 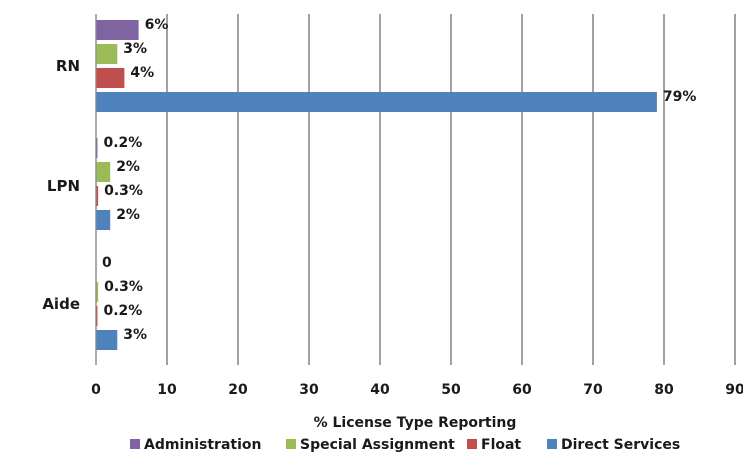 What do you see at coordinates (472, 444) in the screenshot?
I see `legend-swatch-float` at bounding box center [472, 444].